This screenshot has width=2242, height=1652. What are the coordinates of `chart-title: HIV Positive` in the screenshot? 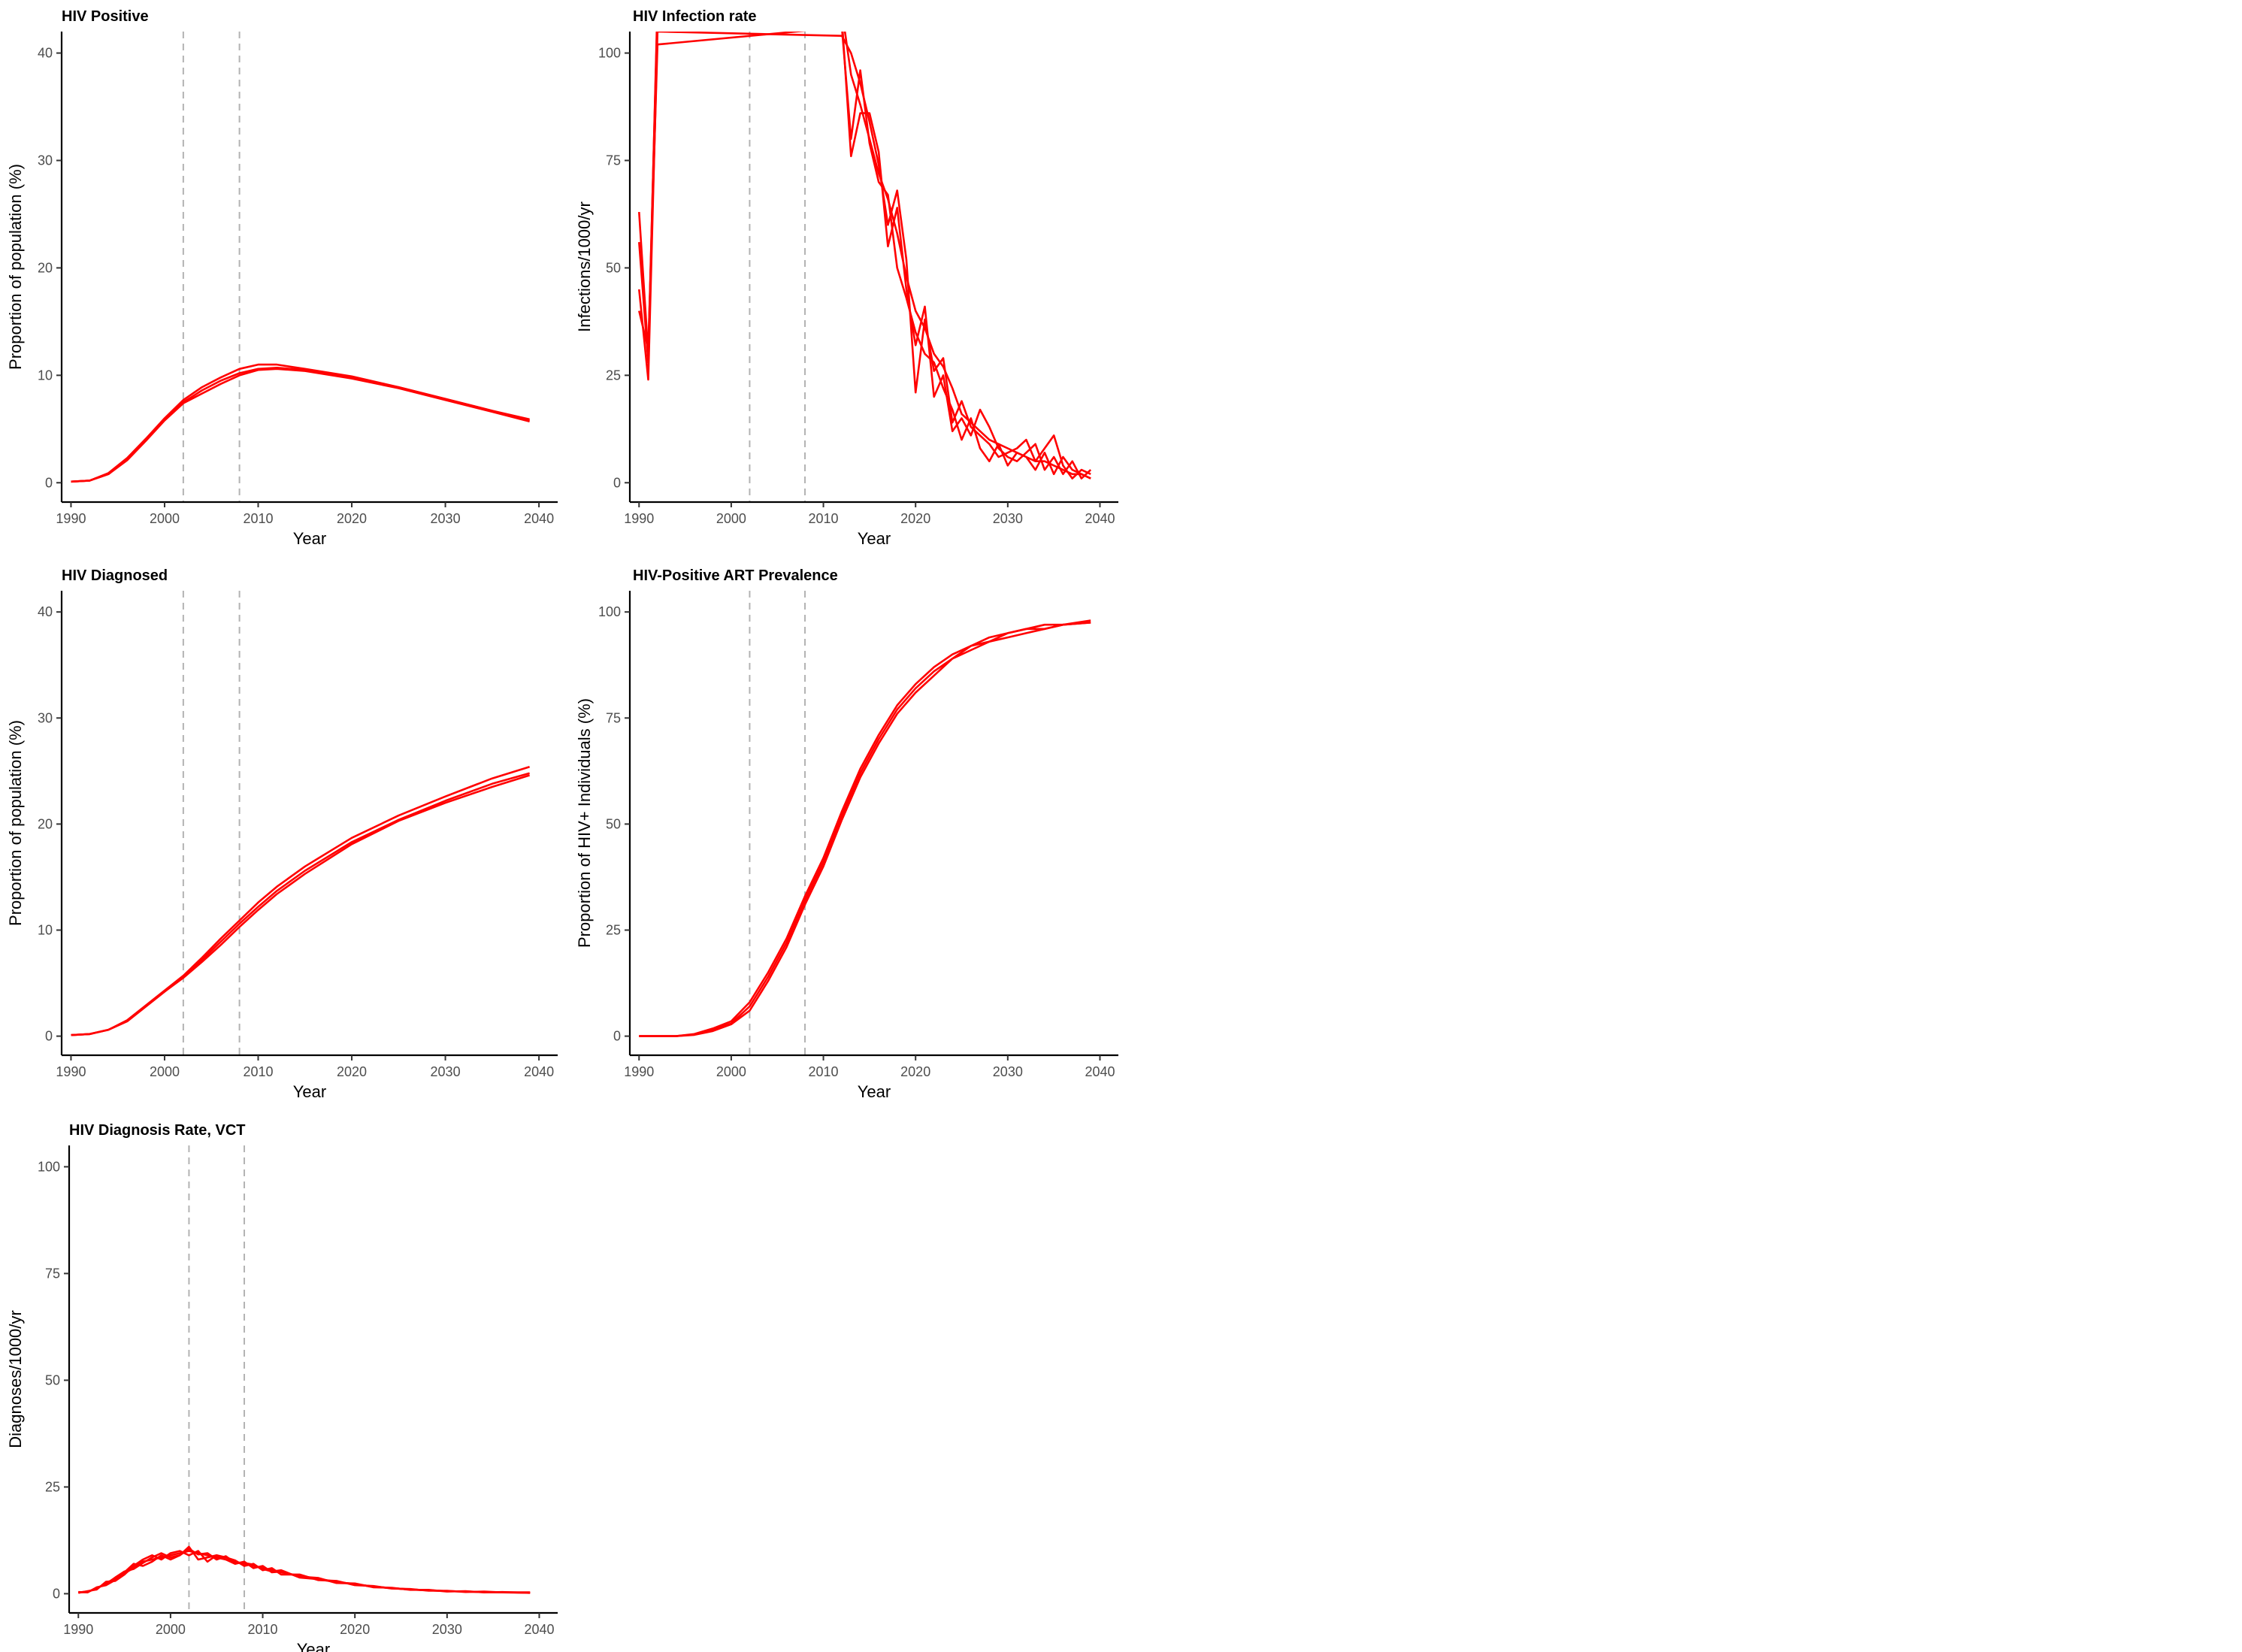 It's located at (106, 16).